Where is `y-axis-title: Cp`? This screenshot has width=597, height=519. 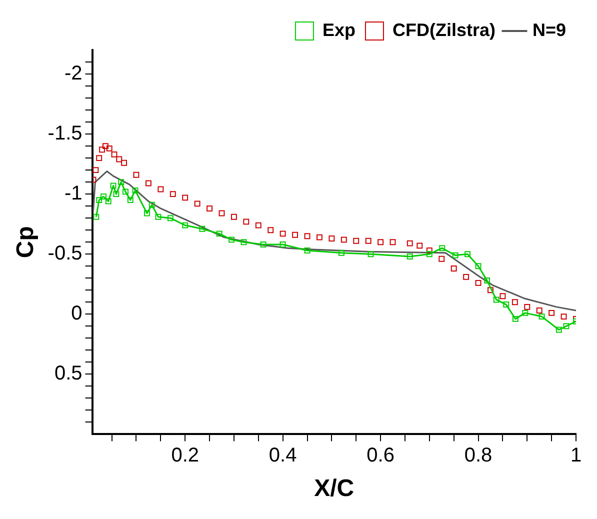
y-axis-title: Cp is located at coordinates (26, 242).